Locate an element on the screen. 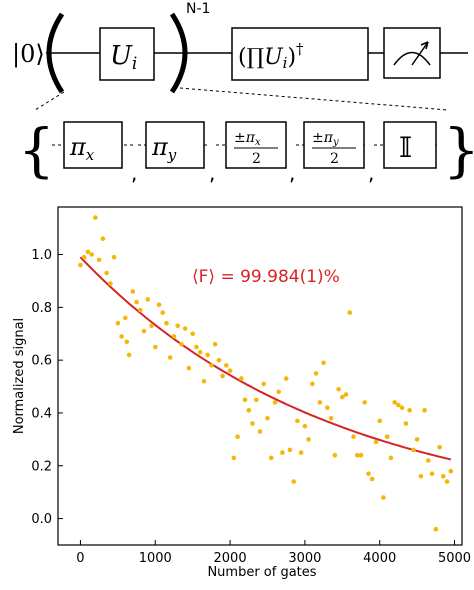 This screenshot has width=474, height=590. x-tick-label: 3000 is located at coordinates (304, 558).